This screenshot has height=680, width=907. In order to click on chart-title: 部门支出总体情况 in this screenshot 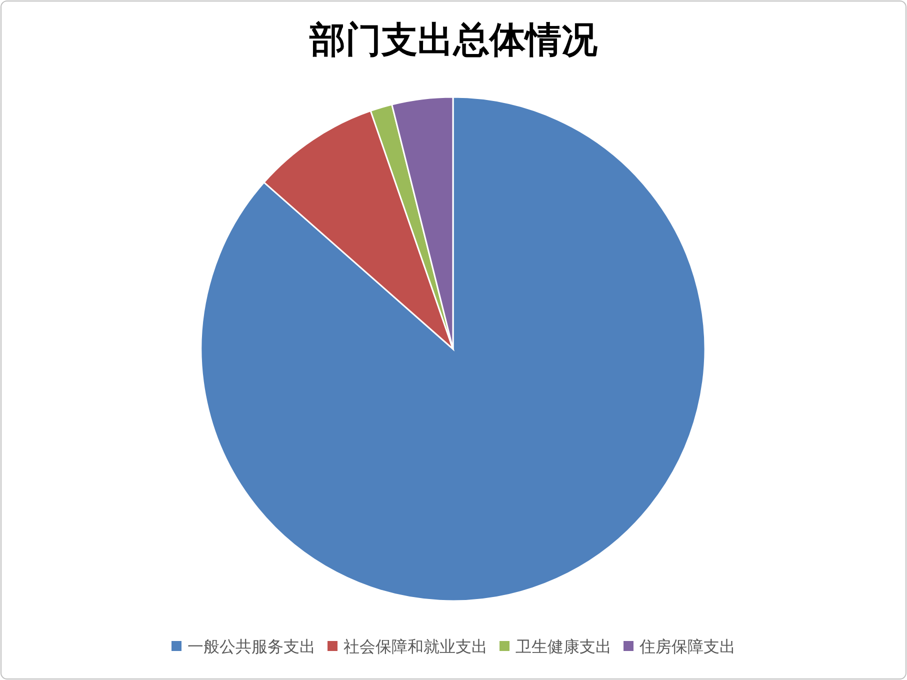, I will do `click(453, 40)`.